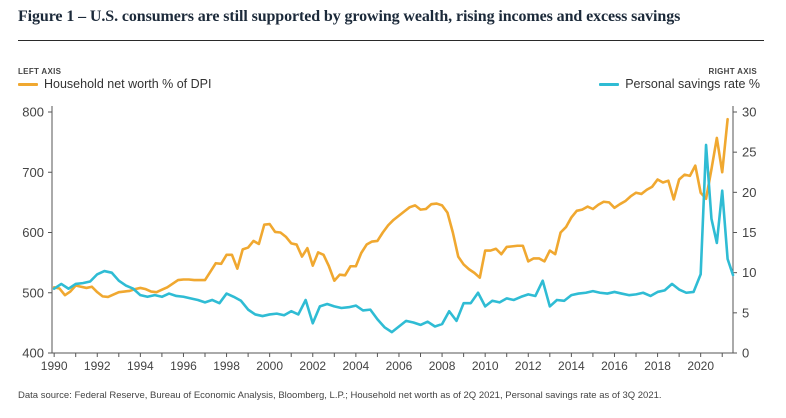  What do you see at coordinates (33, 112) in the screenshot?
I see `left-tick-label: 800` at bounding box center [33, 112].